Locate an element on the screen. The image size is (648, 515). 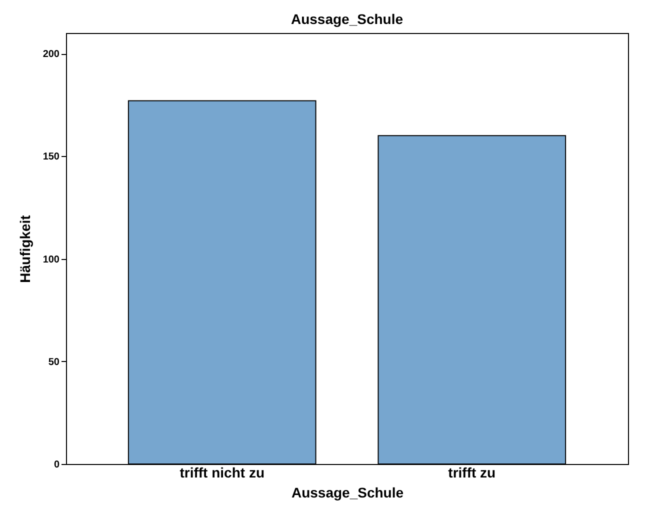
chart-title: Aussage_Schule is located at coordinates (347, 19).